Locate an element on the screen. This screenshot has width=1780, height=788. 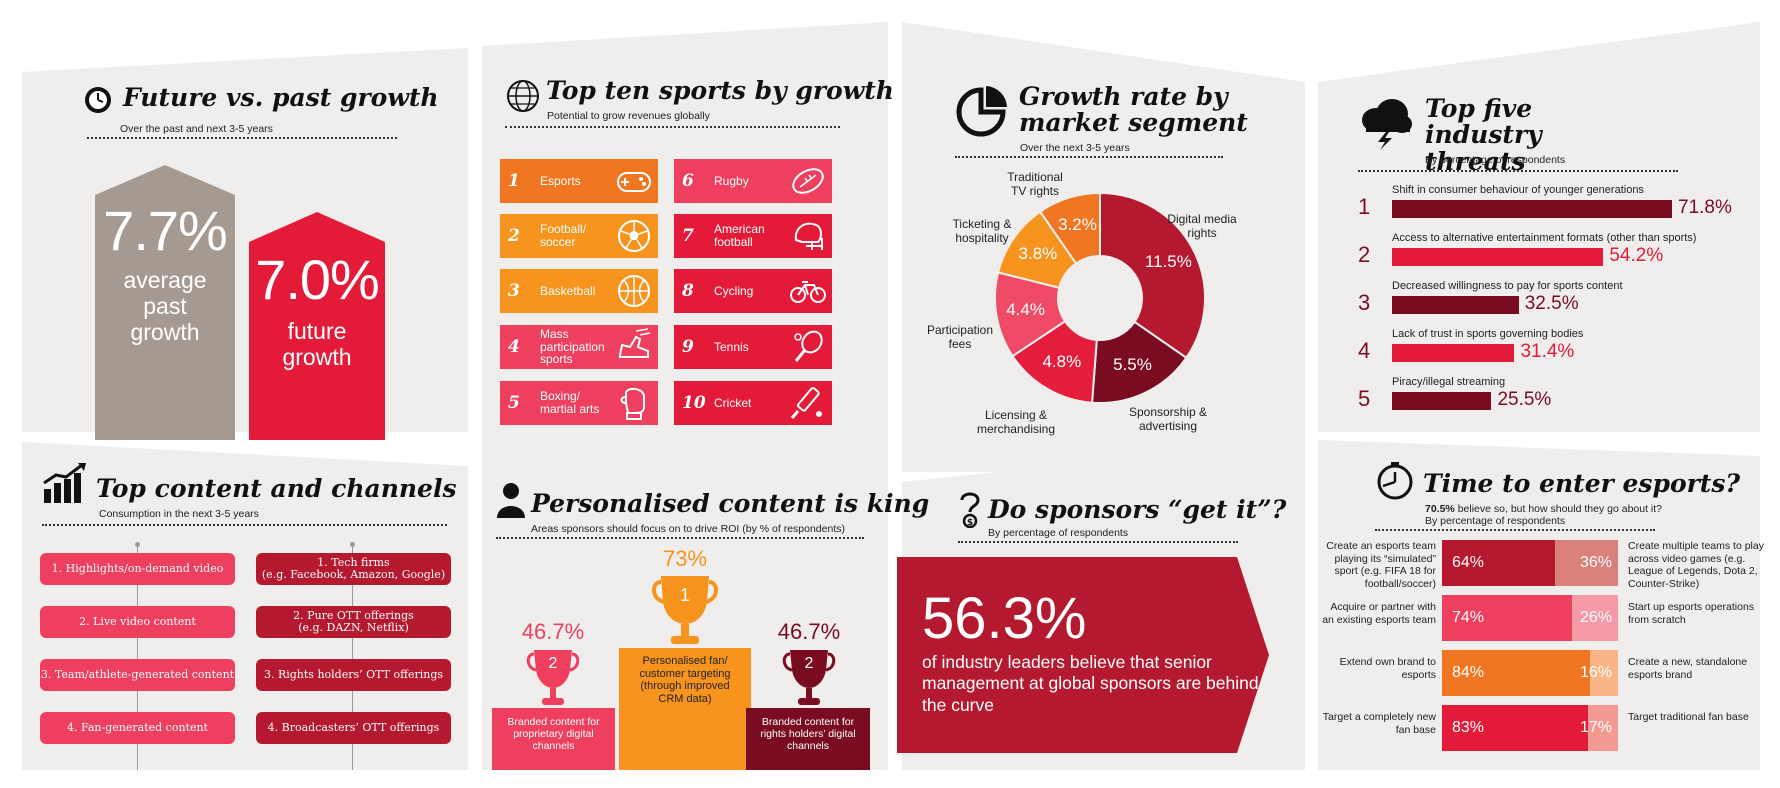
second-left-rank: 2 is located at coordinates (553, 663).